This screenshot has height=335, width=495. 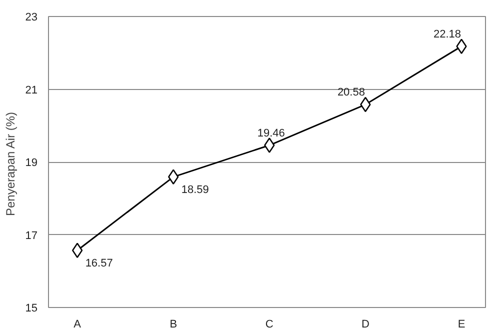 I want to click on x-tick-label: E, so click(x=462, y=324).